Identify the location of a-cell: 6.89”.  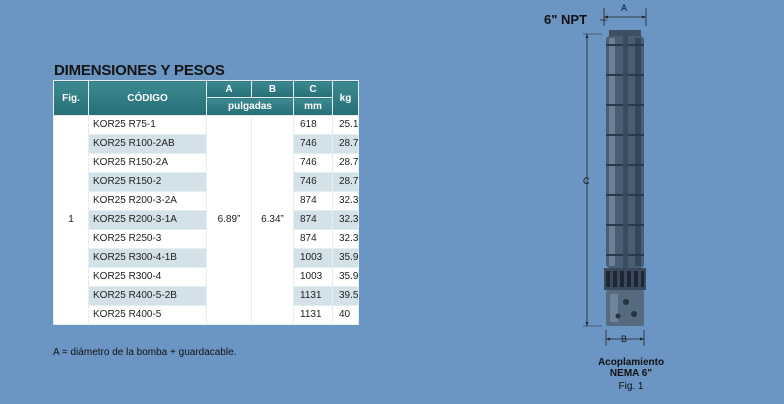
(229, 220).